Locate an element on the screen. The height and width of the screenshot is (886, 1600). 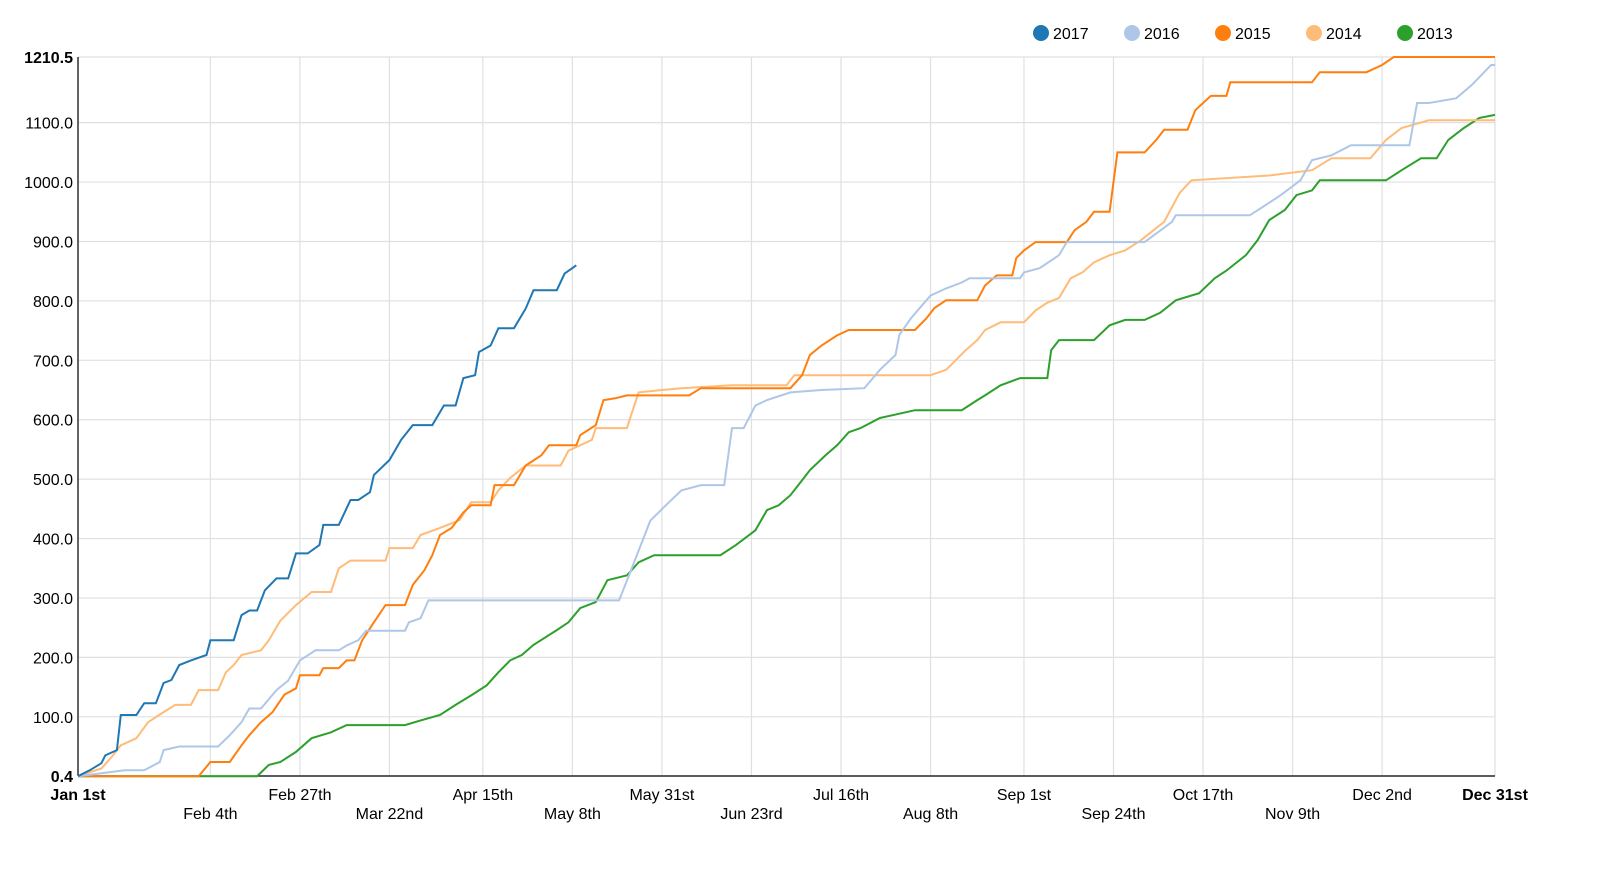
x-tick-label: Aug 8th is located at coordinates (930, 814).